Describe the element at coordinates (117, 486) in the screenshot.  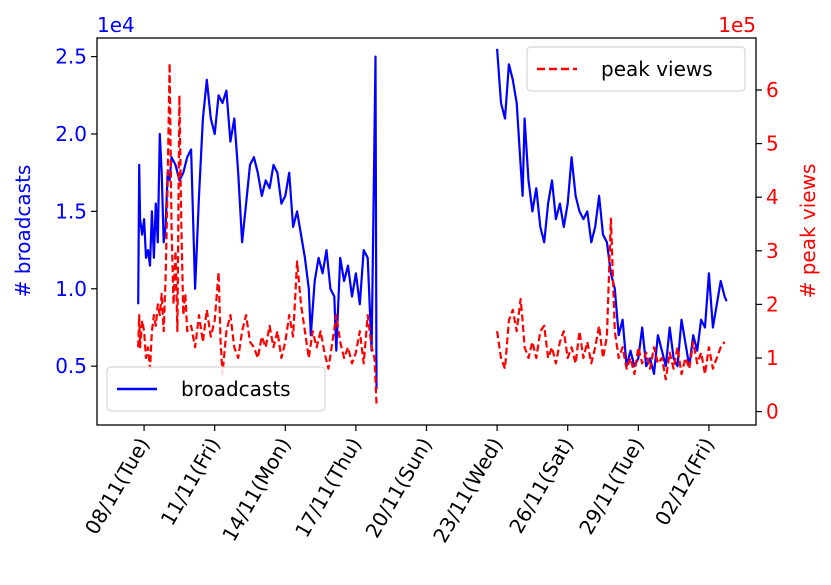
I see `x-axis-tick-label: 08/11(Tue)` at that location.